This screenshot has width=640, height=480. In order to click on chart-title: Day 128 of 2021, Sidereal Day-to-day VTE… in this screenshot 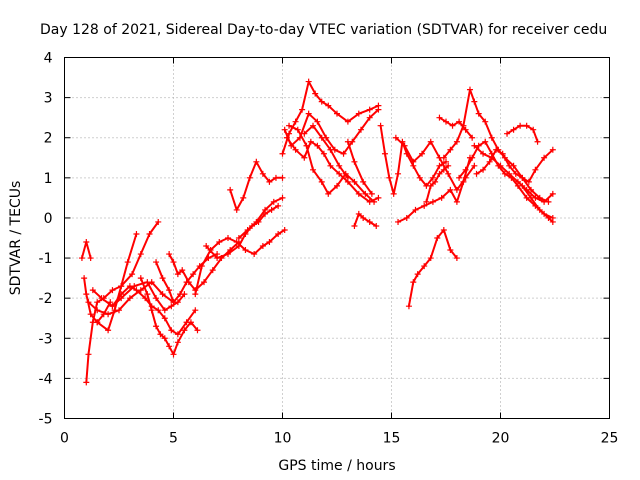, I will do `click(323, 30)`.